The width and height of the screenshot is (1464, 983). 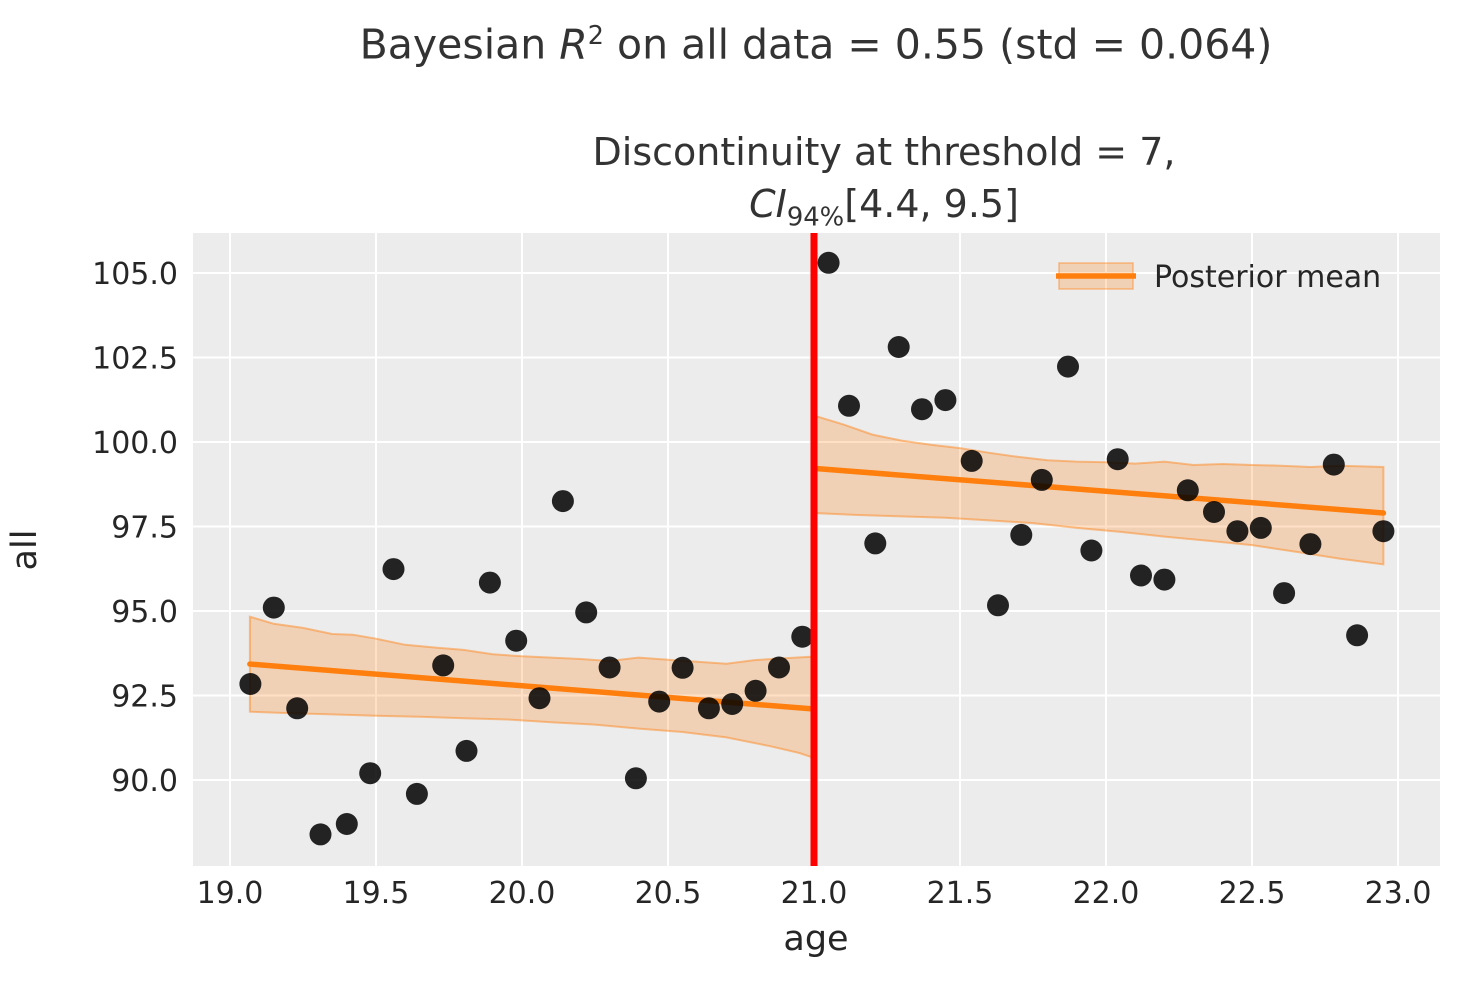 I want to click on y-tick-label: 92.5, so click(x=144, y=697).